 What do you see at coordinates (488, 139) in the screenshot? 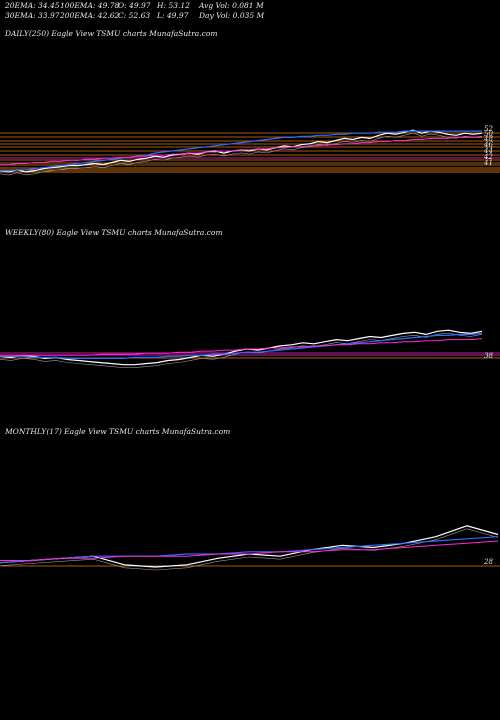
I see `daily-price-label: 48` at bounding box center [488, 139].